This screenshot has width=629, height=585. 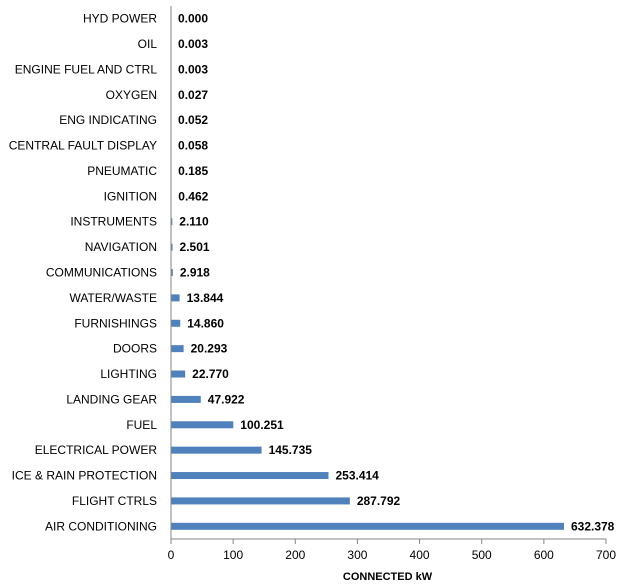 I want to click on category-label: AIR CONDITIONING, so click(x=101, y=526).